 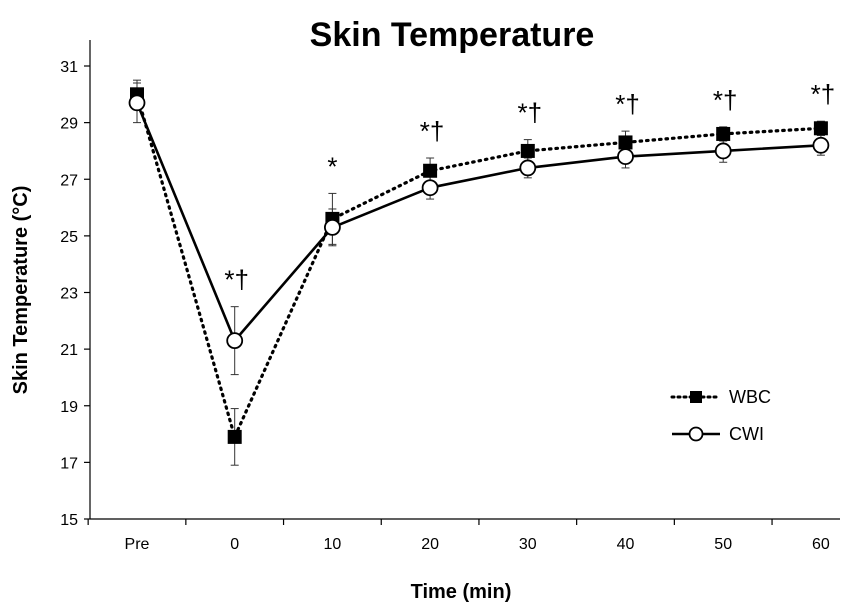 I want to click on y-tick-label: 23, so click(x=69, y=294).